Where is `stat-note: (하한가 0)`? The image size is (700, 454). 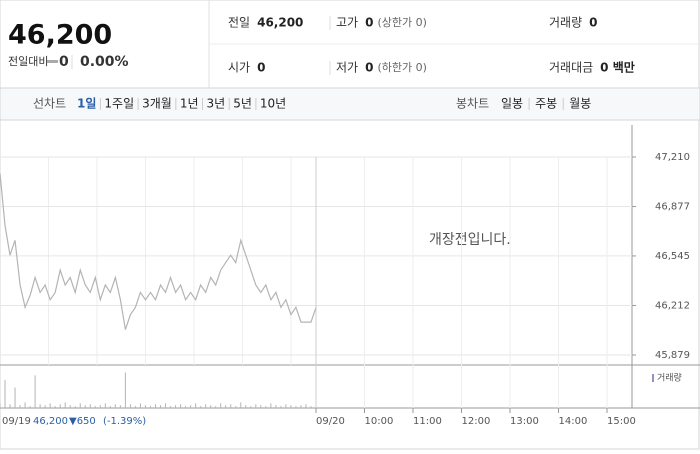 stat-note: (하한가 0) is located at coordinates (401, 67).